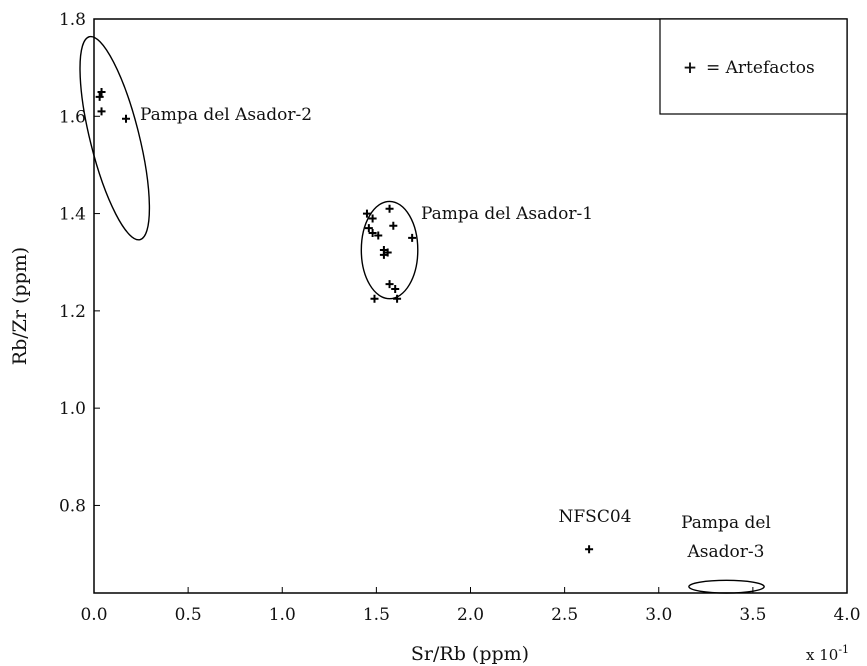 The height and width of the screenshot is (666, 867). Describe the element at coordinates (595, 517) in the screenshot. I see `label-nfsc04: NFSC04` at that location.